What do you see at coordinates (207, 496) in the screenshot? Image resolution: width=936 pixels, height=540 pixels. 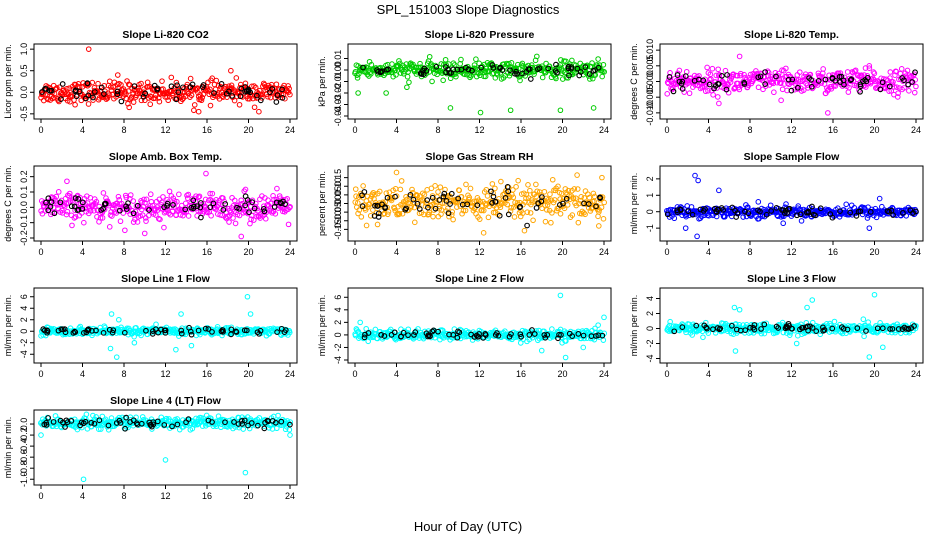 I see `x-tick-label: 16` at bounding box center [207, 496].